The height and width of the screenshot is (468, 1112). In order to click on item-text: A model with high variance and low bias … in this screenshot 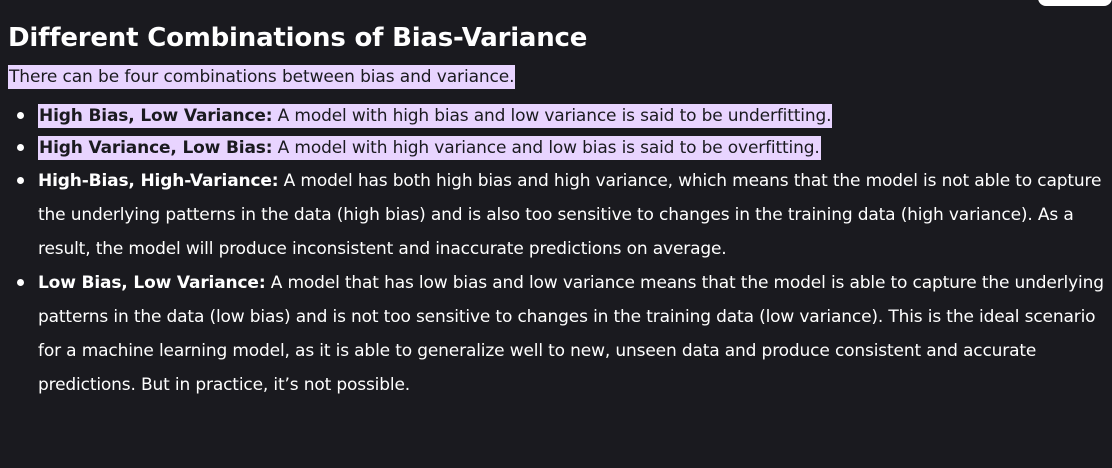, I will do `click(546, 148)`.